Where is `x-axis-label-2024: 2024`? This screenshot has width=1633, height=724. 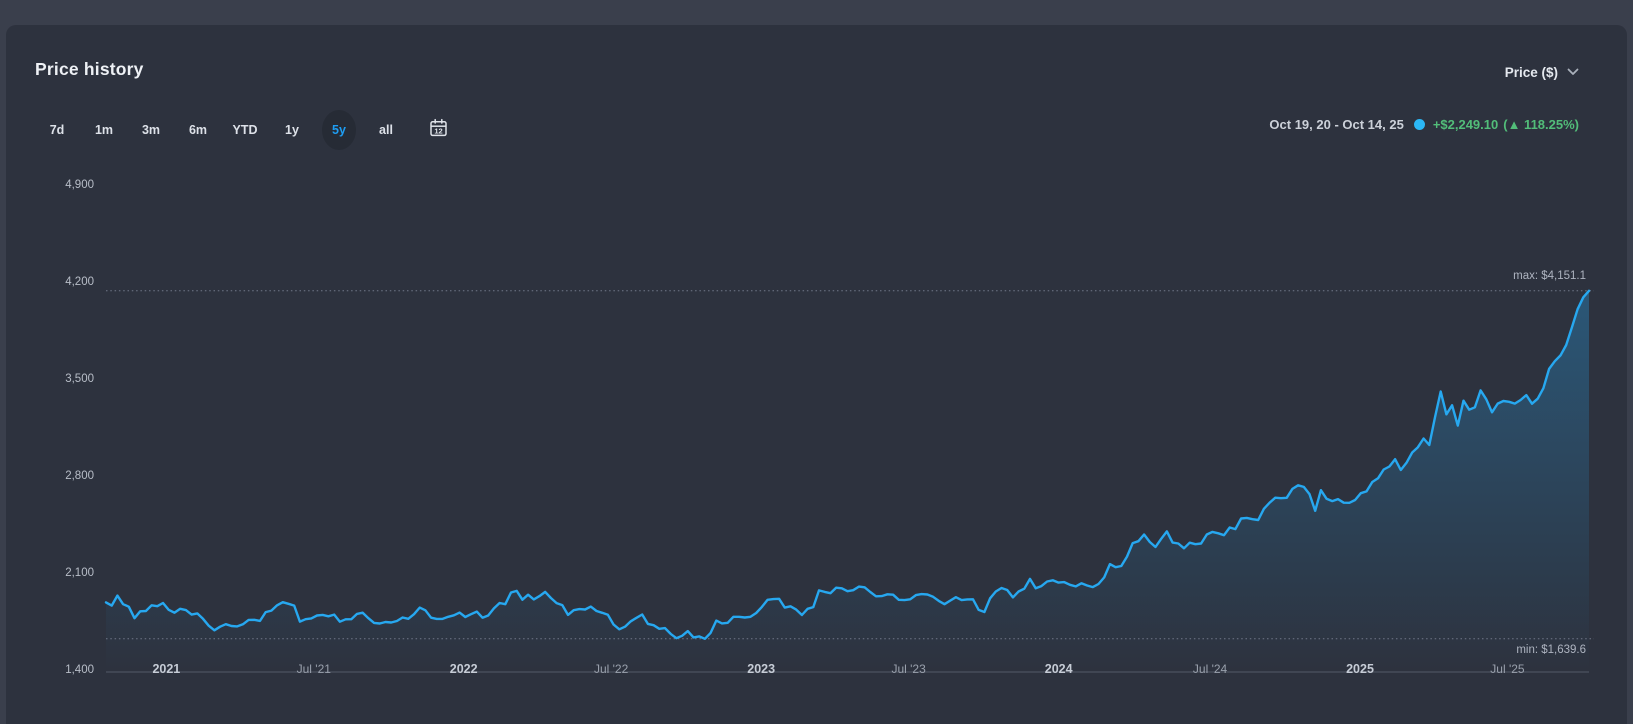
x-axis-label-2024: 2024 is located at coordinates (1058, 669).